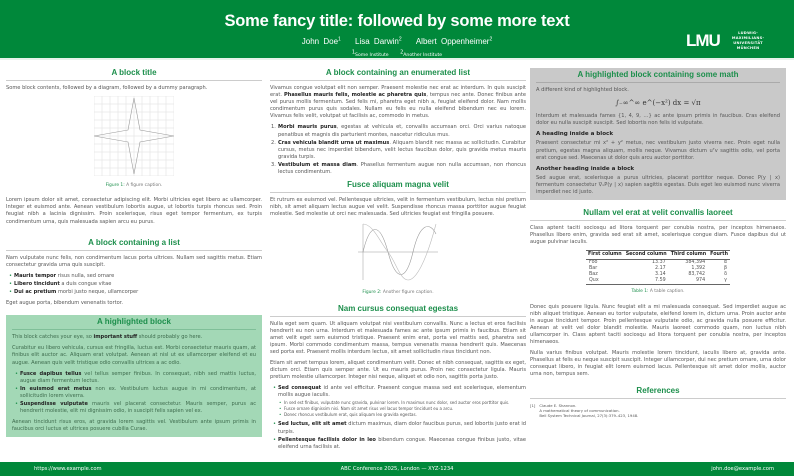 The height and width of the screenshot is (476, 794). What do you see at coordinates (421, 54) in the screenshot?
I see `institute: 2Another Institute` at bounding box center [421, 54].